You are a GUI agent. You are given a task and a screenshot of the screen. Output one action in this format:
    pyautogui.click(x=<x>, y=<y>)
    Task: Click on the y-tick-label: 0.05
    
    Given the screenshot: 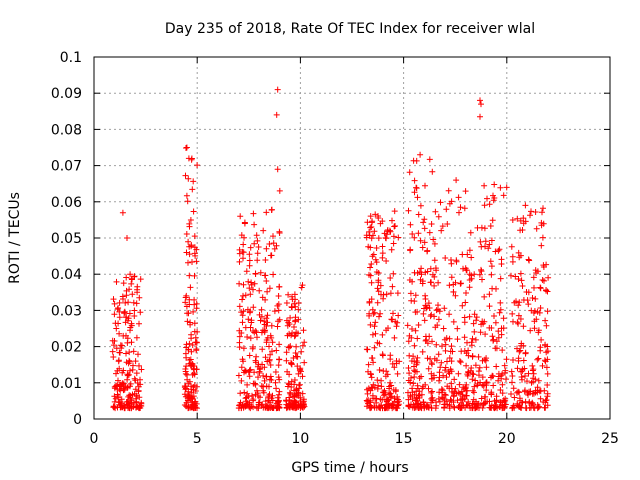 What is the action you would take?
    pyautogui.click(x=66, y=239)
    